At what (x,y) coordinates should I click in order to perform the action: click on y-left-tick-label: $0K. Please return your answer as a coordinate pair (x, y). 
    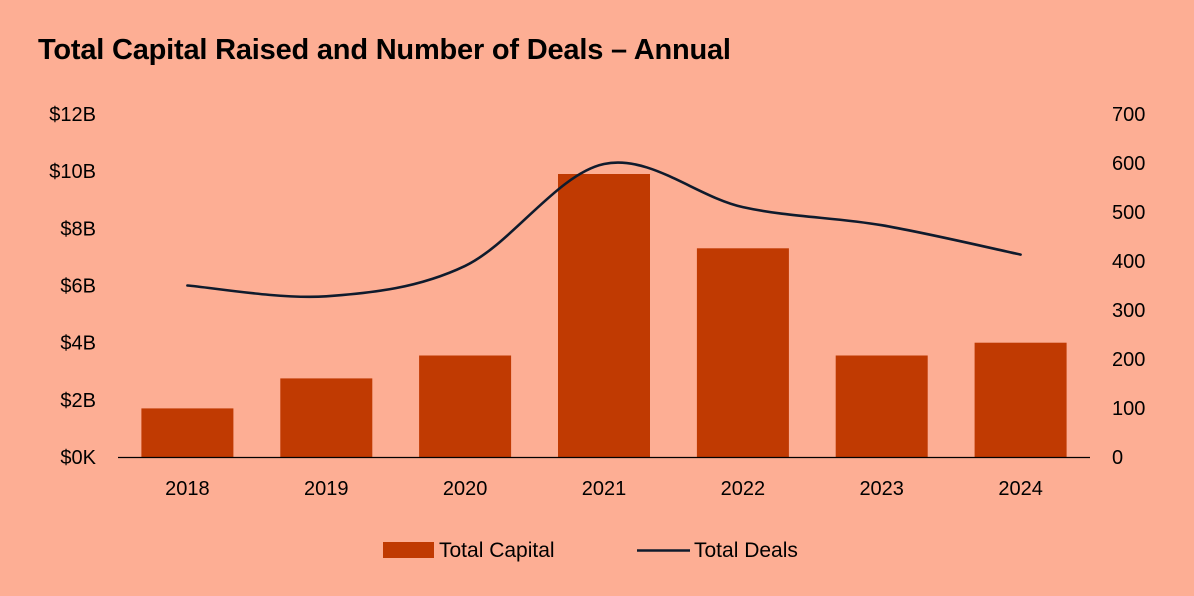
    Looking at the image, I should click on (78, 458).